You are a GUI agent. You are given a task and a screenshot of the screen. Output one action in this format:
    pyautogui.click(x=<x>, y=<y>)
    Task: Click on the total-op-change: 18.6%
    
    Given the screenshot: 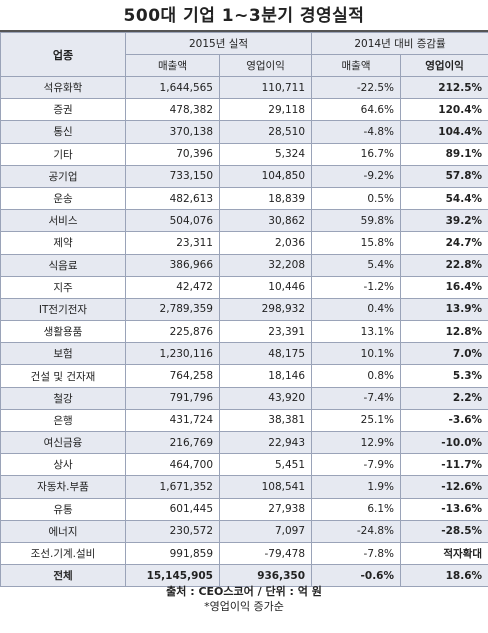 What is the action you would take?
    pyautogui.click(x=444, y=576)
    